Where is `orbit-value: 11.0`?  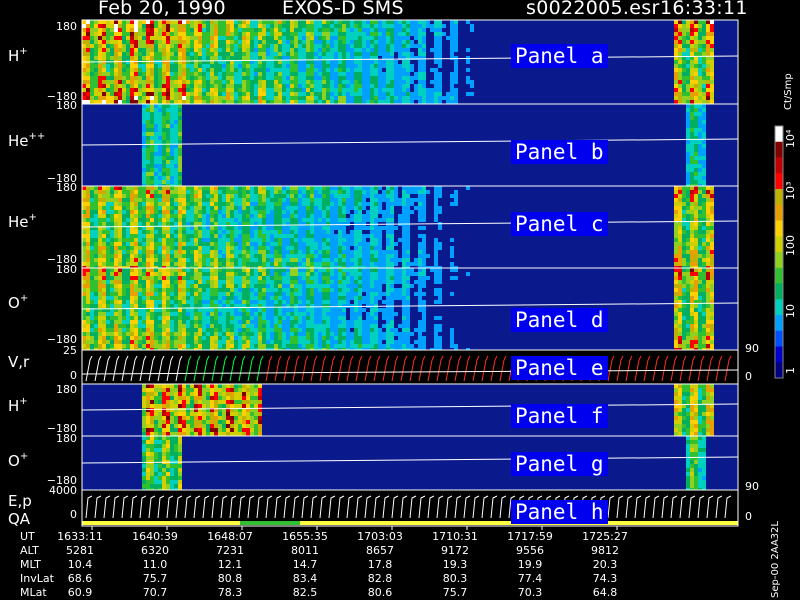 orbit-value: 11.0 is located at coordinates (155, 564).